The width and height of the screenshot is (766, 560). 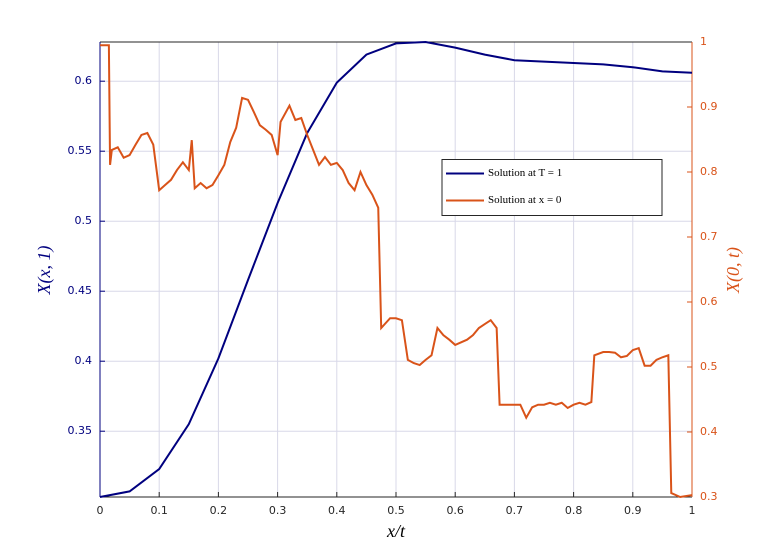 What do you see at coordinates (80, 430) in the screenshot?
I see `y-tick-label: 0.35` at bounding box center [80, 430].